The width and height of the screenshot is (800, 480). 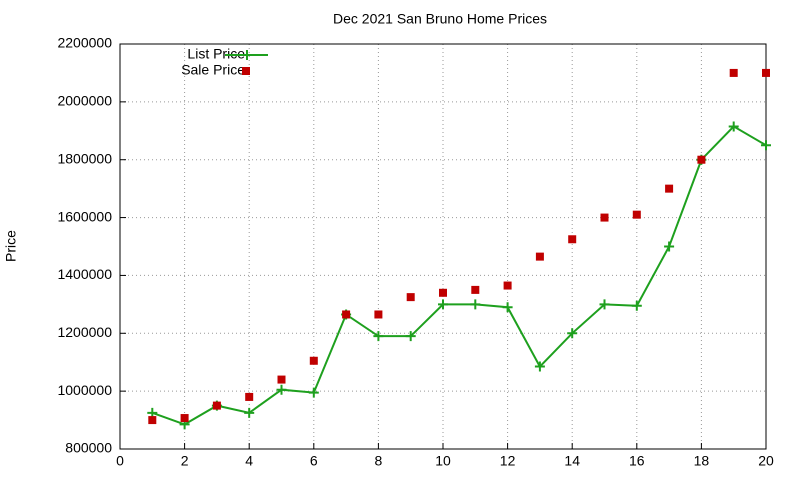 I want to click on x-tick-label: 8, so click(x=379, y=461).